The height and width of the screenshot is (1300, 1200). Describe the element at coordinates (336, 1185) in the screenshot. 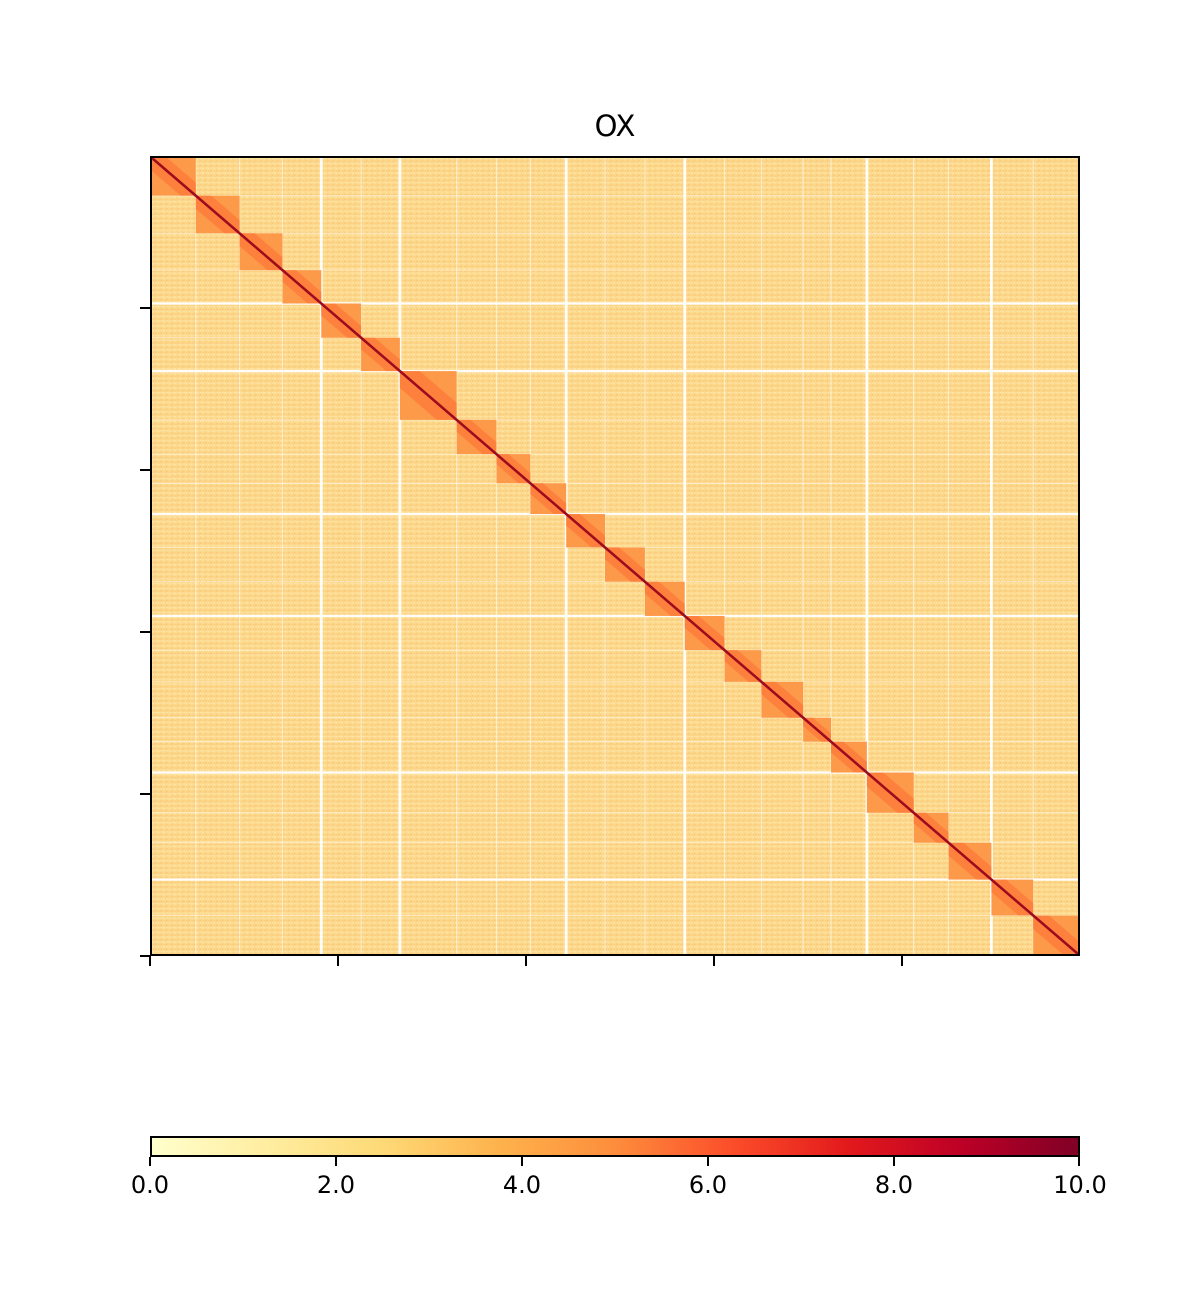

I see `colorbar-label: 2.0` at that location.